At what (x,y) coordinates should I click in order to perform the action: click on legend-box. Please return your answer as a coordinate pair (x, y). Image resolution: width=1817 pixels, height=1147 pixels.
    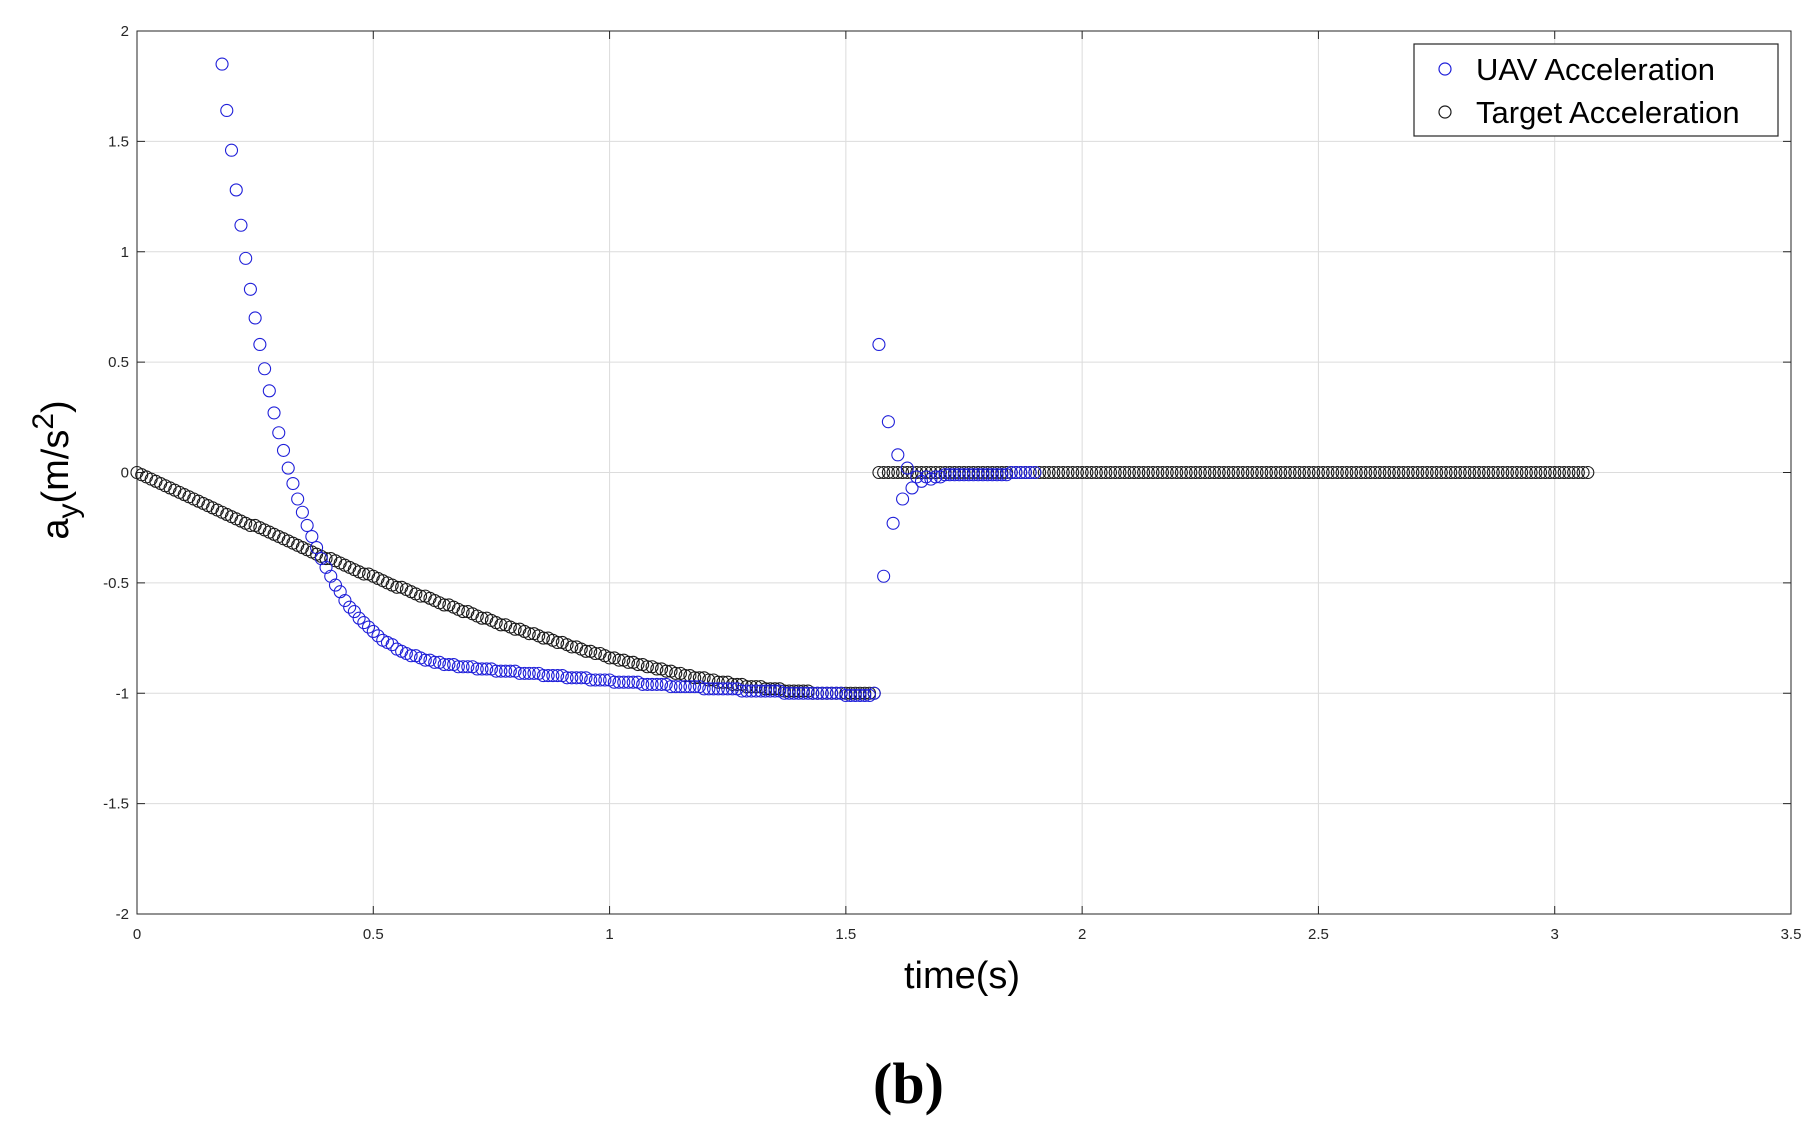
    Looking at the image, I should click on (1596, 90).